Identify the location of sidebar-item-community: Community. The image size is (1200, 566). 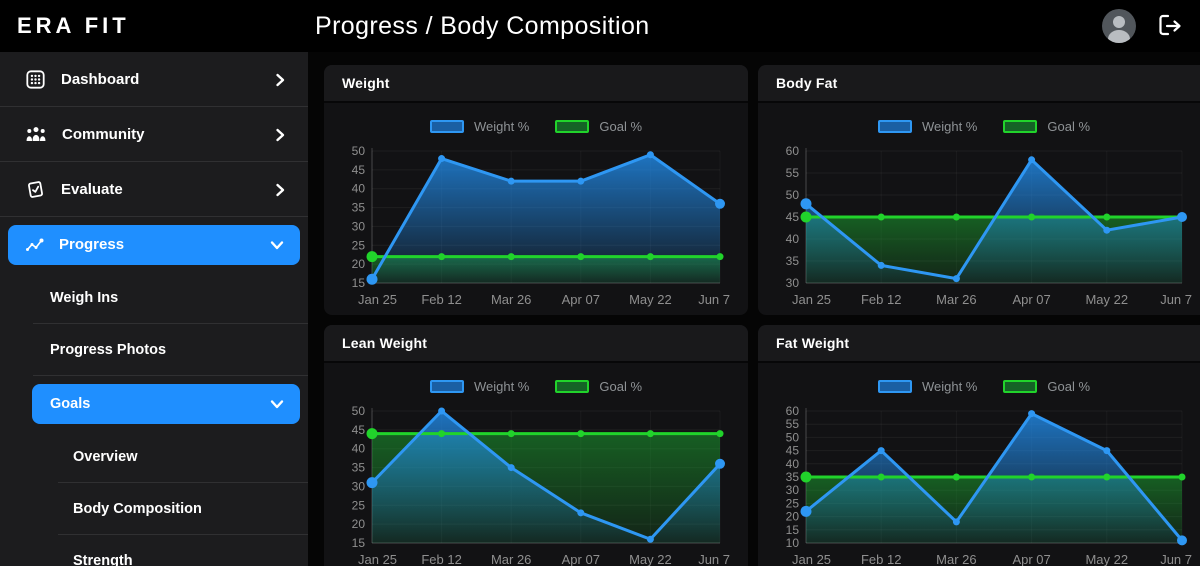
(154, 134).